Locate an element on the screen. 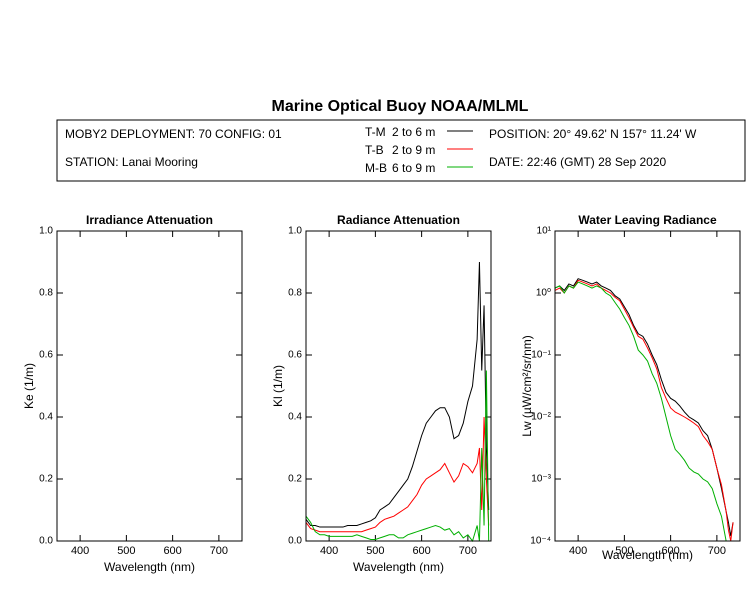  y-tick-label: 10⁻² is located at coordinates (541, 417).